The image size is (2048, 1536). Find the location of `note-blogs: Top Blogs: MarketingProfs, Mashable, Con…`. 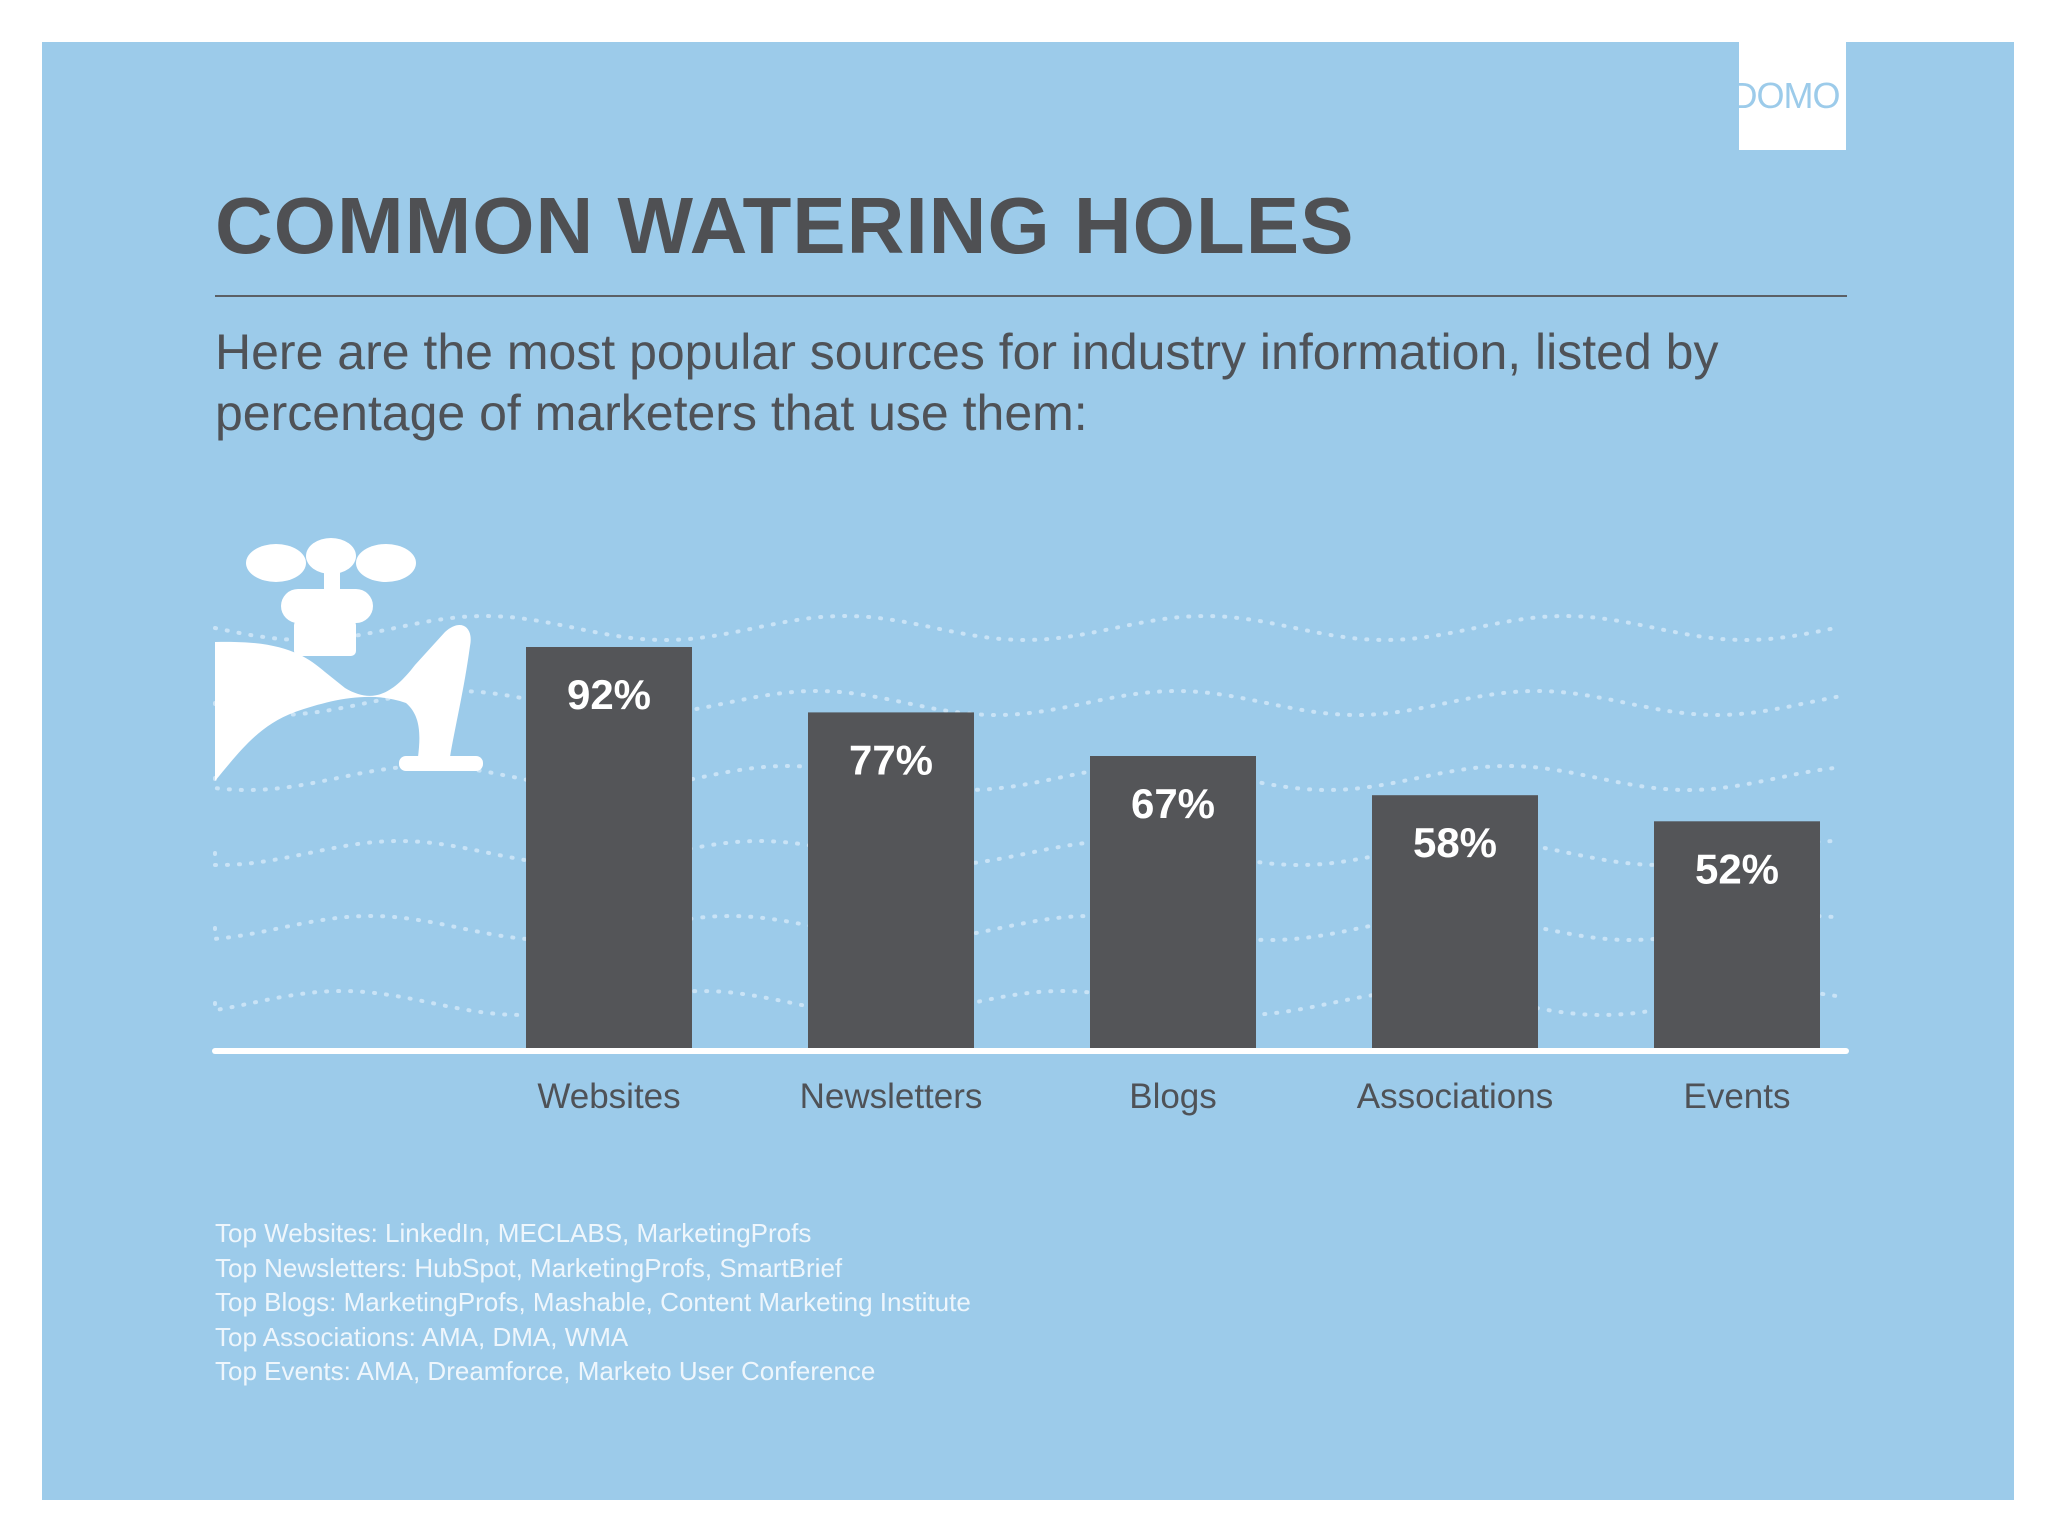

note-blogs: Top Blogs: MarketingProfs, Mashable, Con… is located at coordinates (593, 1302).